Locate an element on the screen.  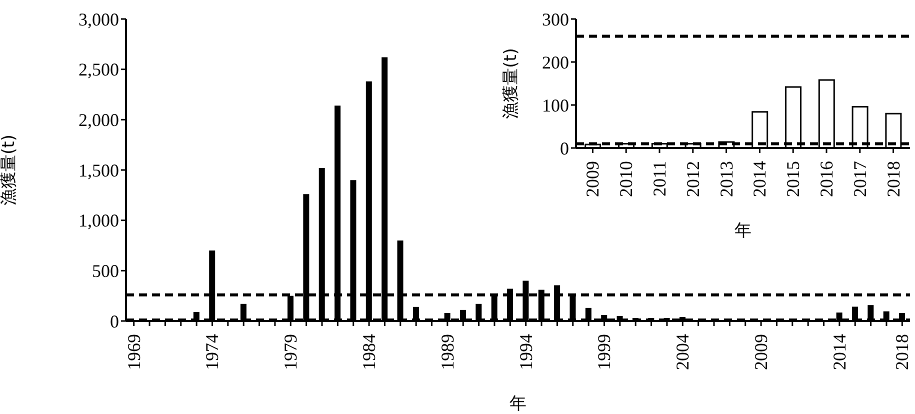
y-tick-label: 1,000 is located at coordinates (98, 220).